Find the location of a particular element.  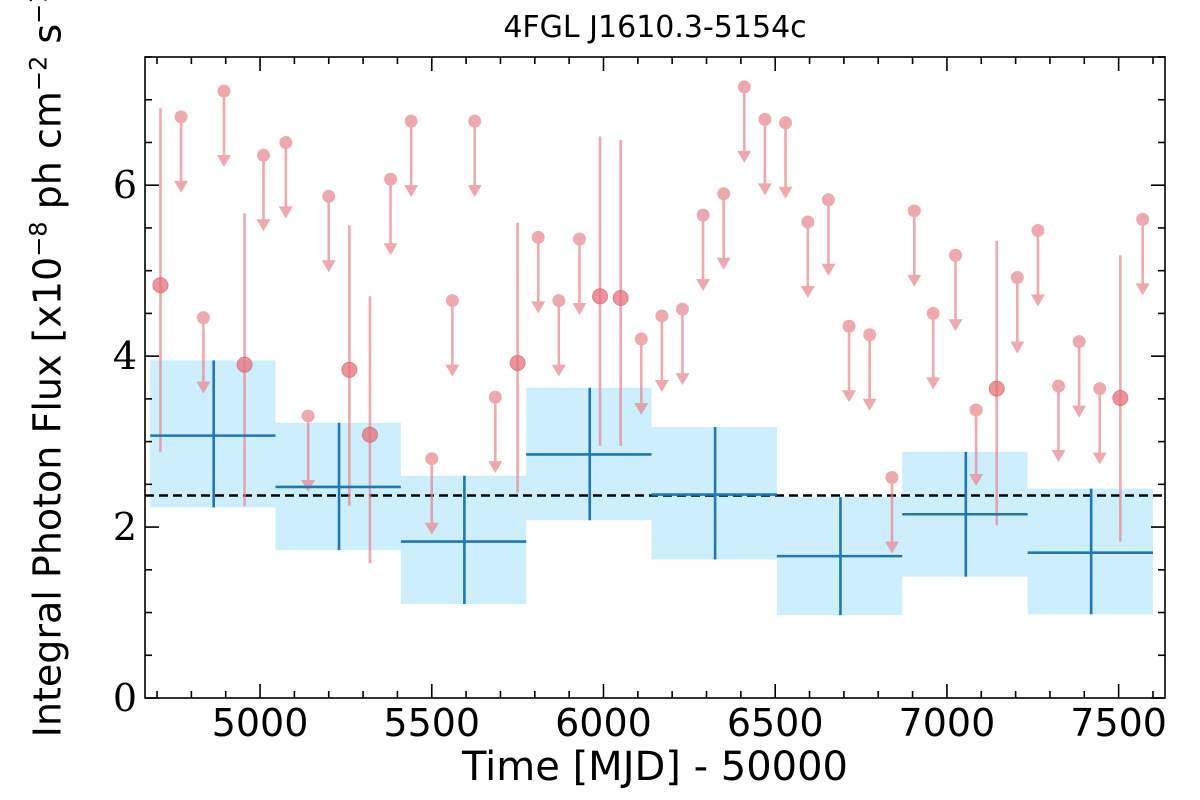

x-tick-label-3: 6500 is located at coordinates (775, 723).